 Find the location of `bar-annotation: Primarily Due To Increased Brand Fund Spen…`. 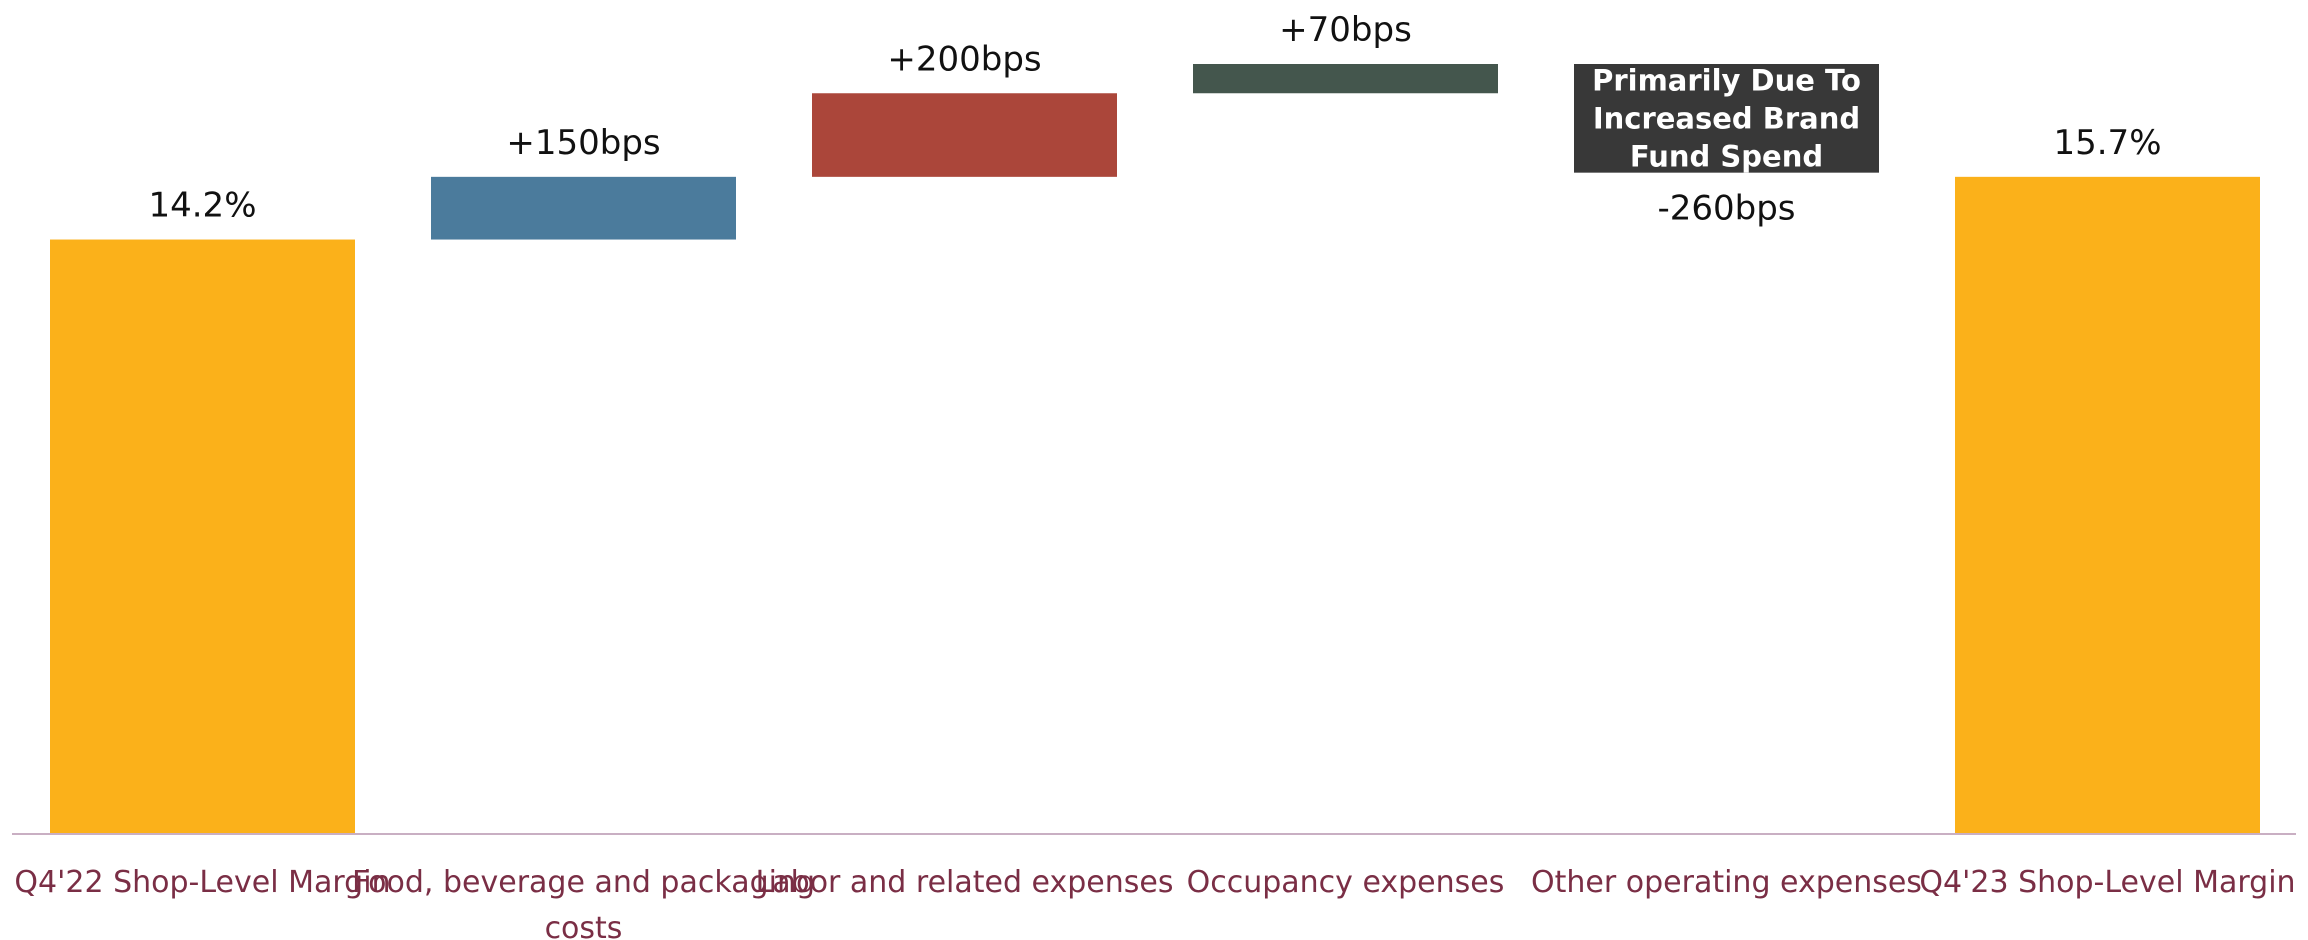

bar-annotation: Primarily Due To Increased Brand Fund Spen… is located at coordinates (1726, 118).